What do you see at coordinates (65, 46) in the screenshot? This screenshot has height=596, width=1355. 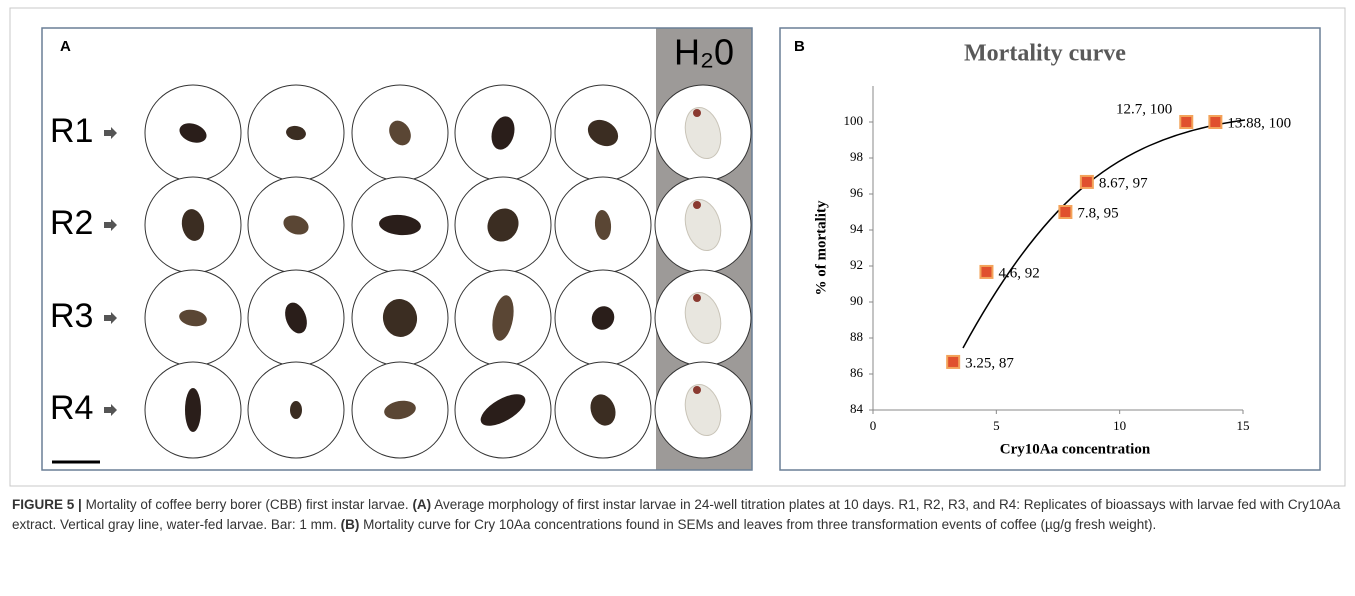 I see `panel-label: A` at bounding box center [65, 46].